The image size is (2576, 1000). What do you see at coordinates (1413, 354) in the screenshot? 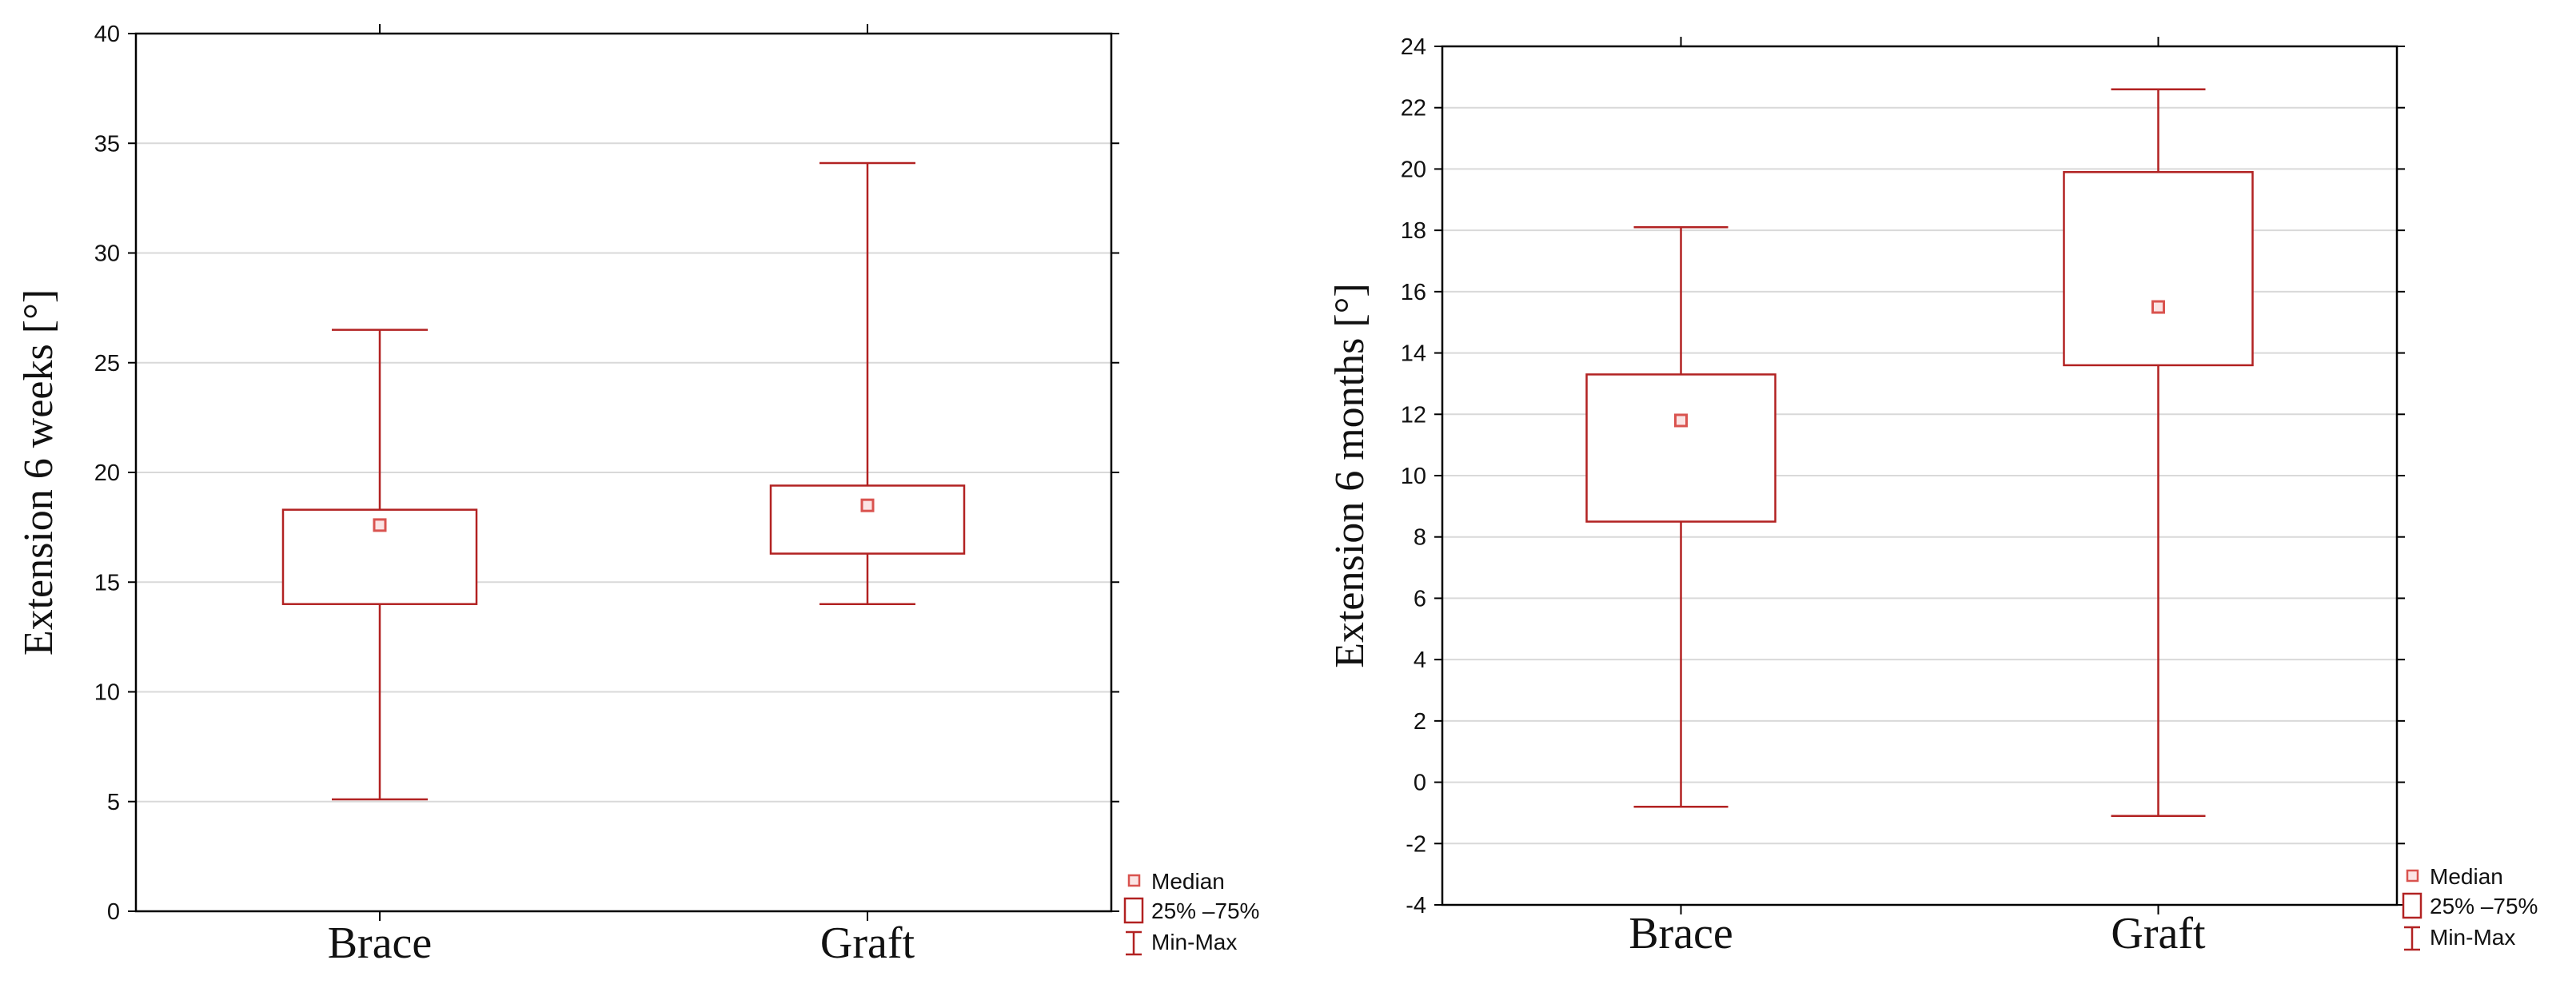
I see `y-tick-label: 14` at bounding box center [1413, 354].